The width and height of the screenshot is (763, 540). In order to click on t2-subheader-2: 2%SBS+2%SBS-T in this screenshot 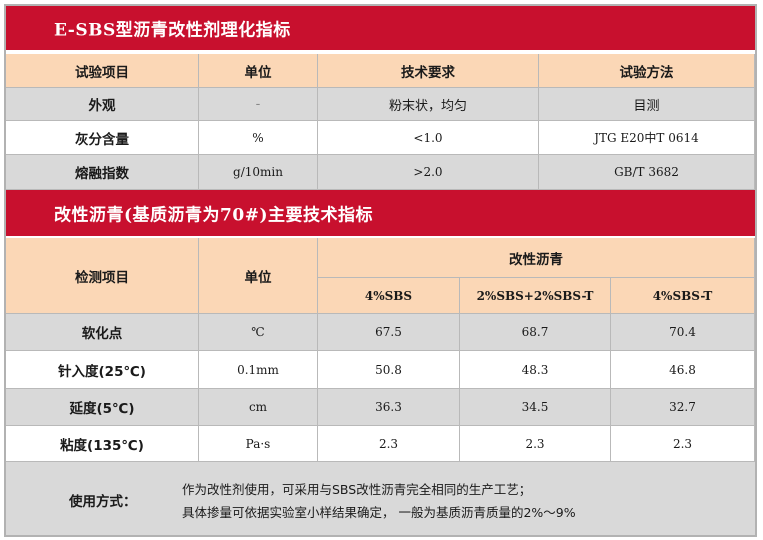, I will do `click(535, 296)`.